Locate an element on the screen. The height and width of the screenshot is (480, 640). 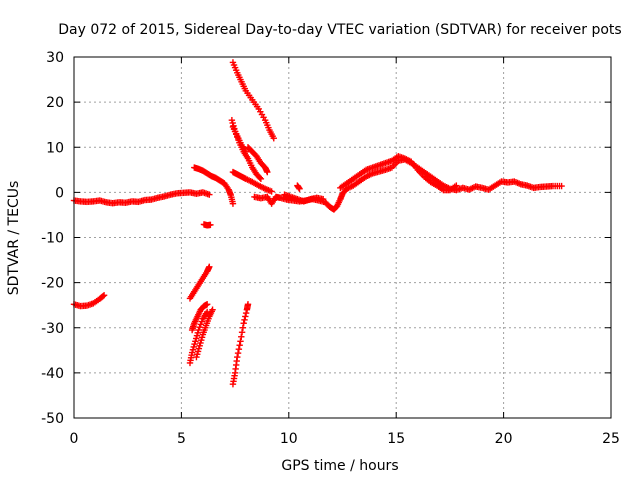
x-tick-label: 25 is located at coordinates (611, 439).